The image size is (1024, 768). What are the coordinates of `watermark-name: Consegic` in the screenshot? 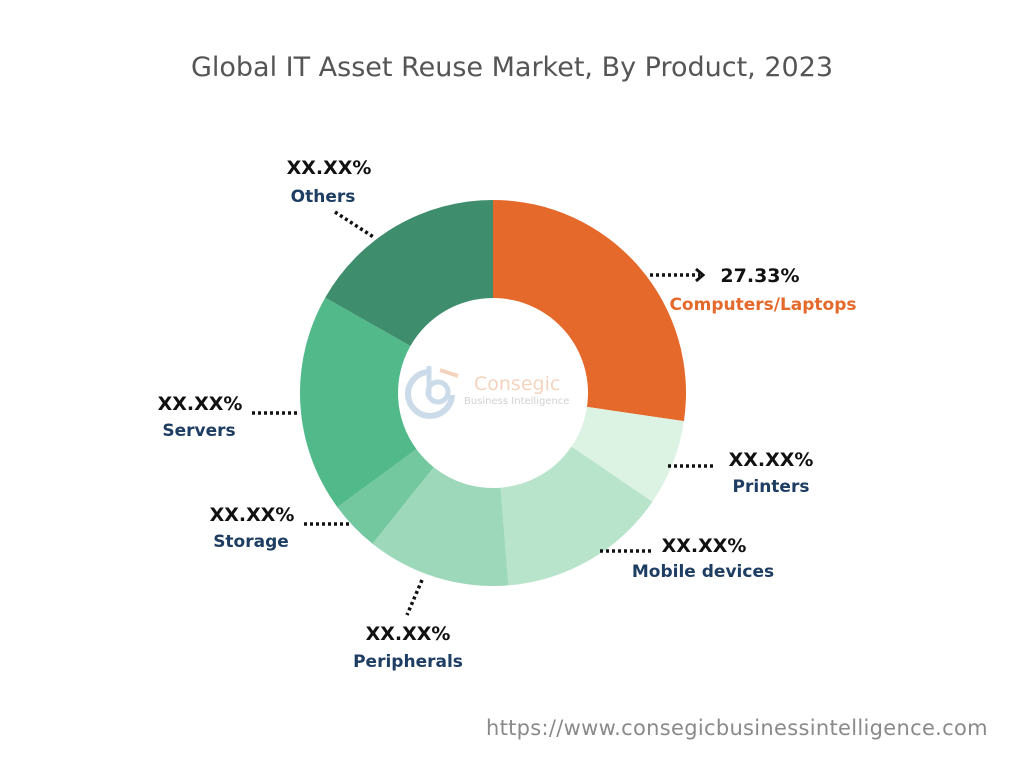 It's located at (517, 384).